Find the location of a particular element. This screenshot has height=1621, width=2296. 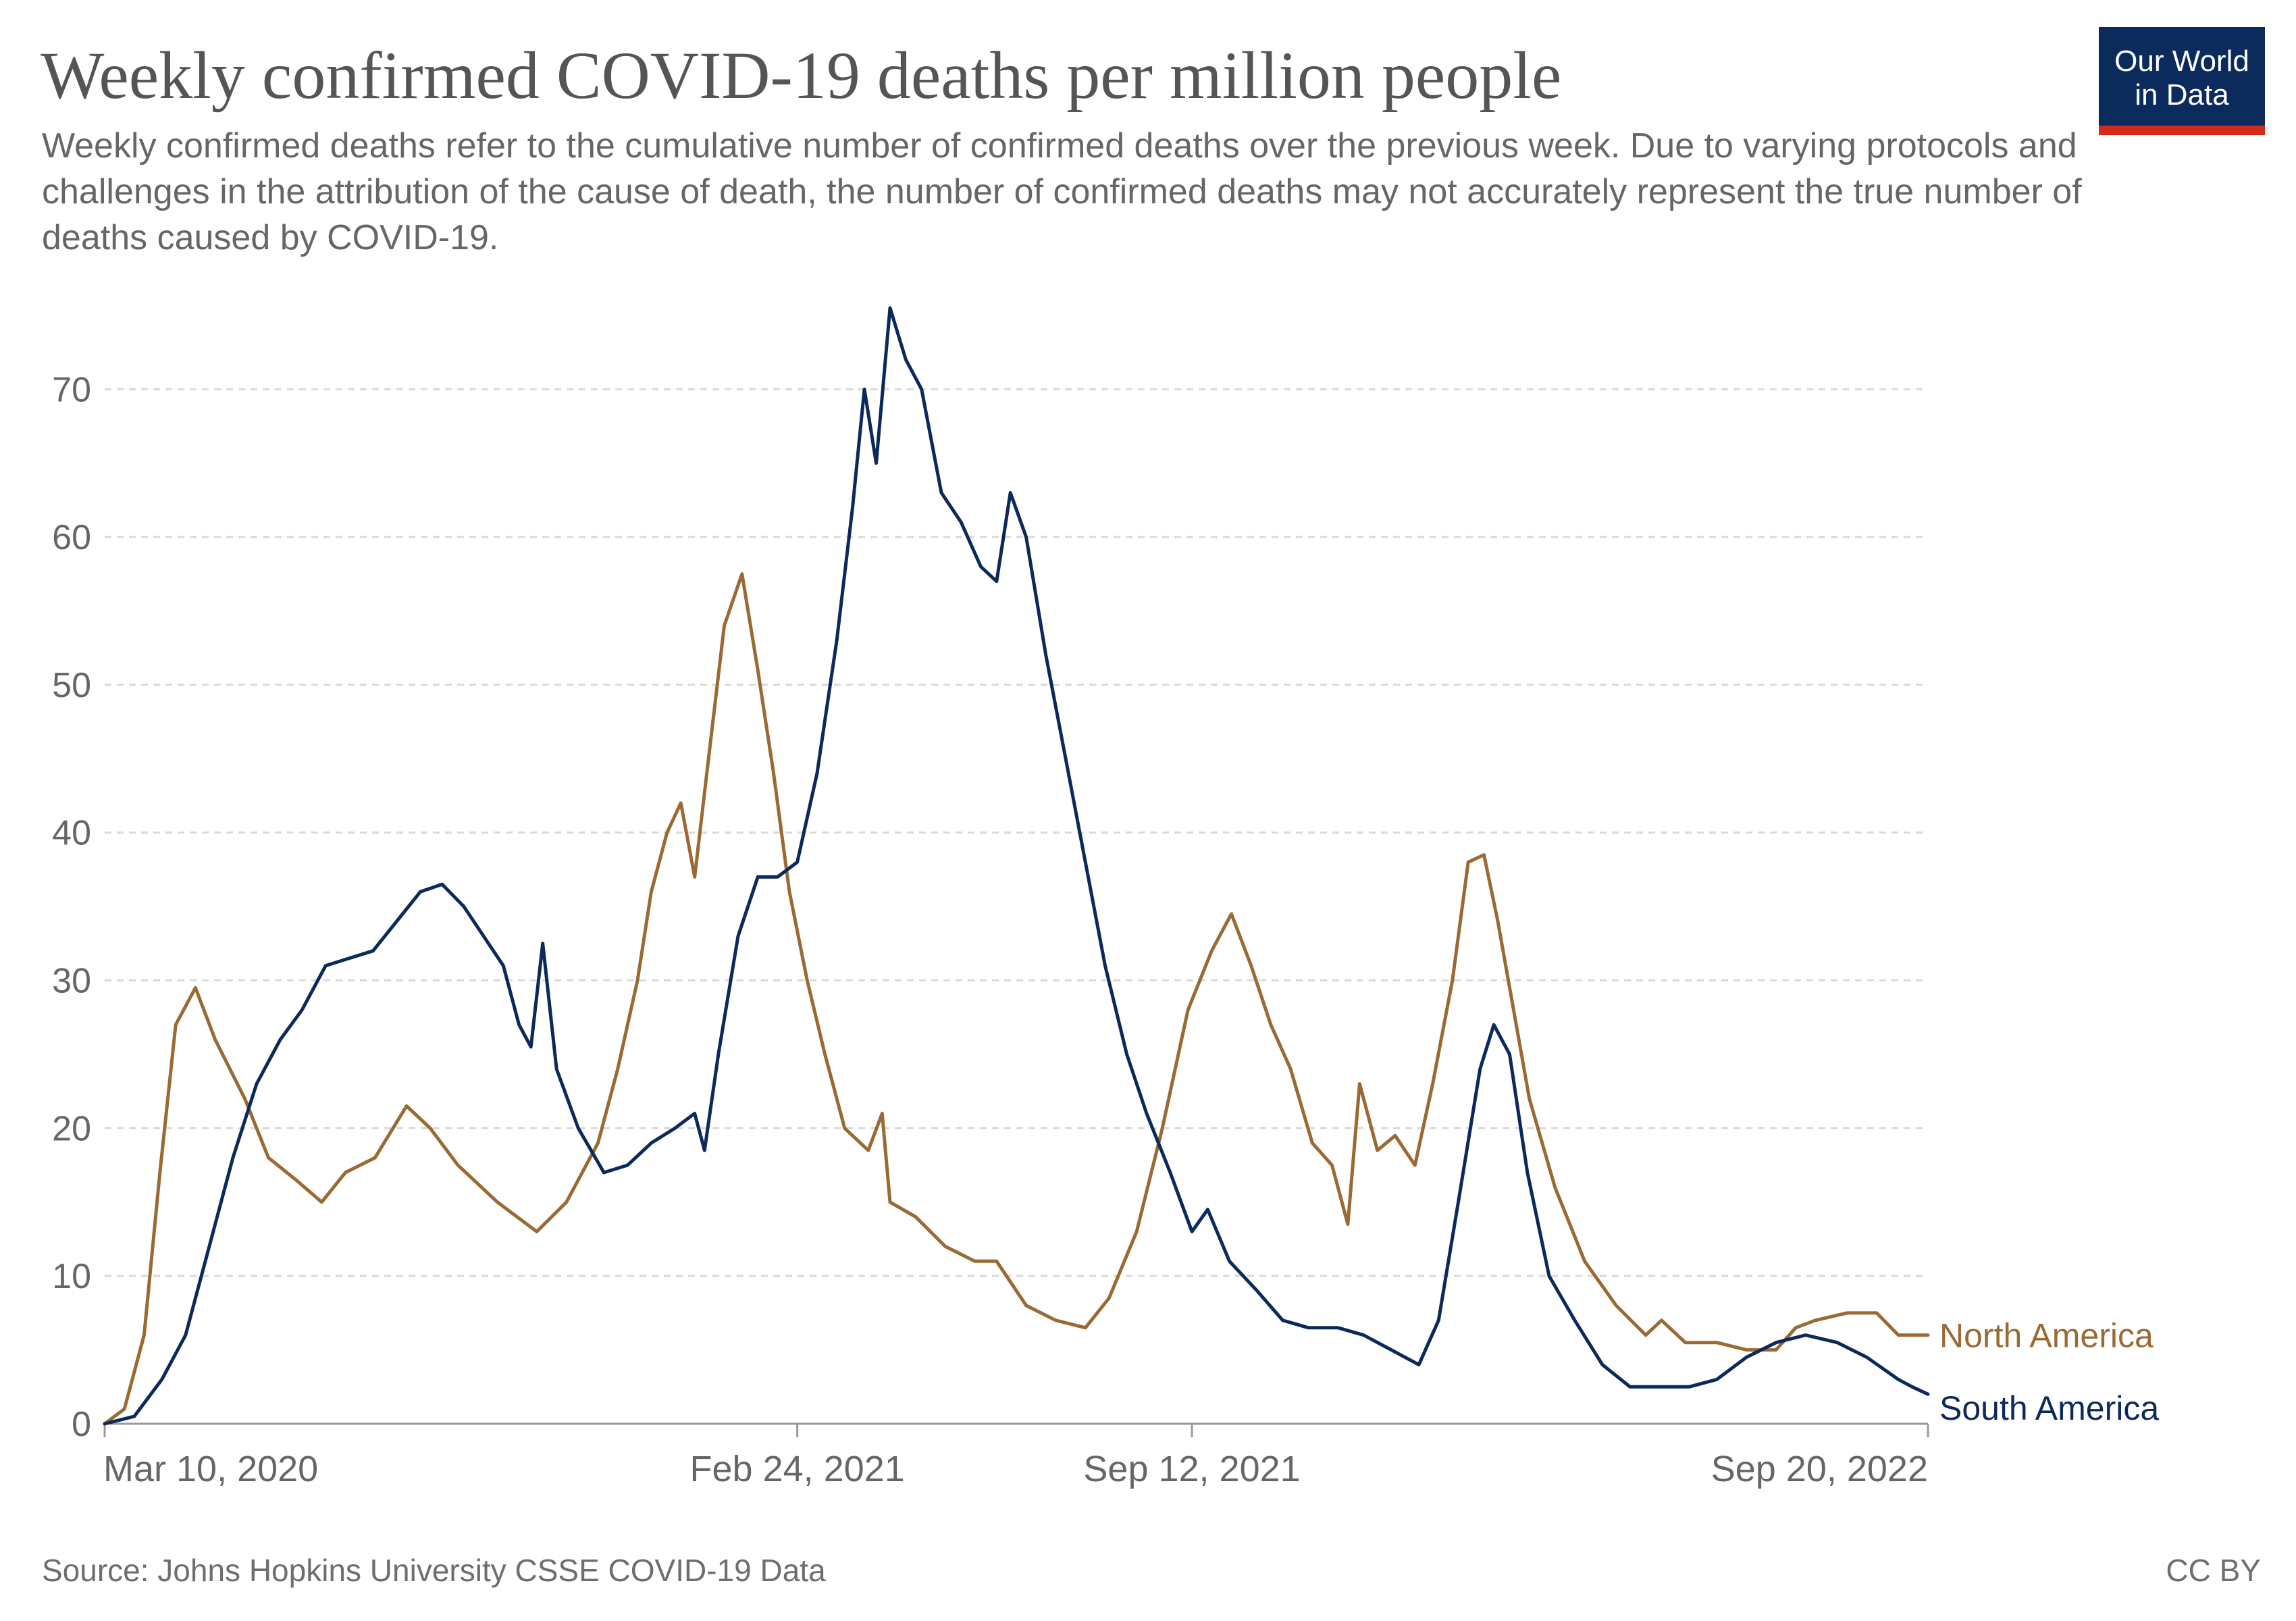

y-tick-label: 10 is located at coordinates (71, 1276).